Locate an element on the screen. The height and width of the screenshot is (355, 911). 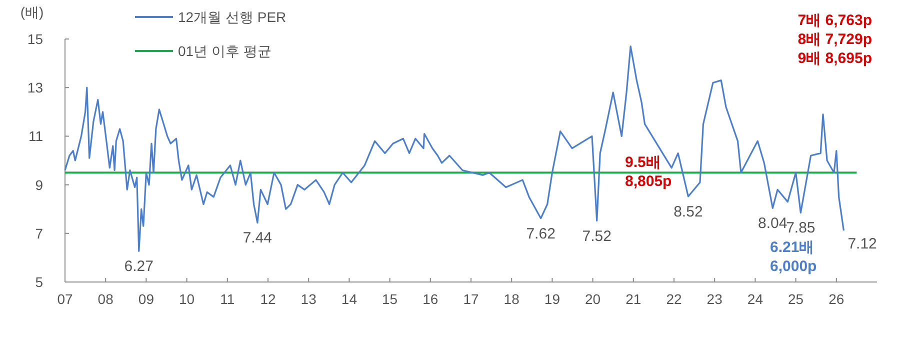
annotation: 7.85 is located at coordinates (801, 228).